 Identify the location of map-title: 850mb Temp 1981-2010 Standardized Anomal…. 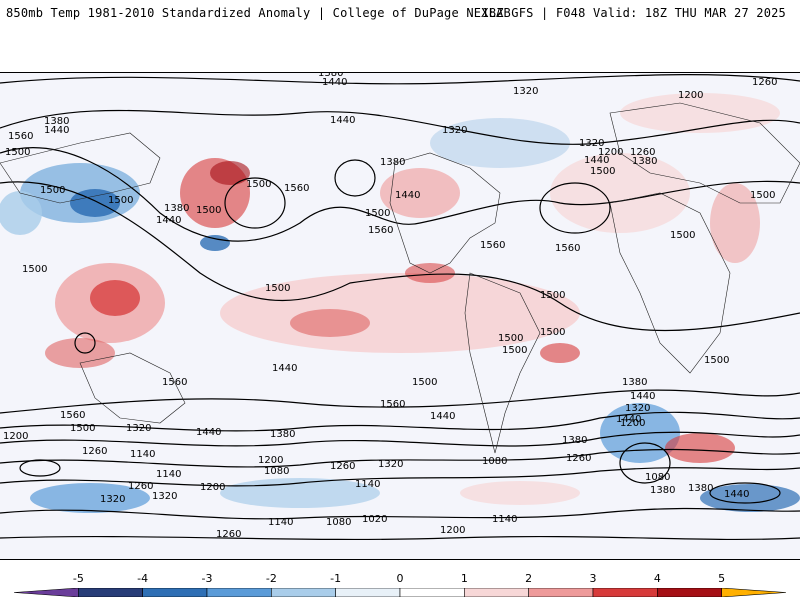
(258, 13).